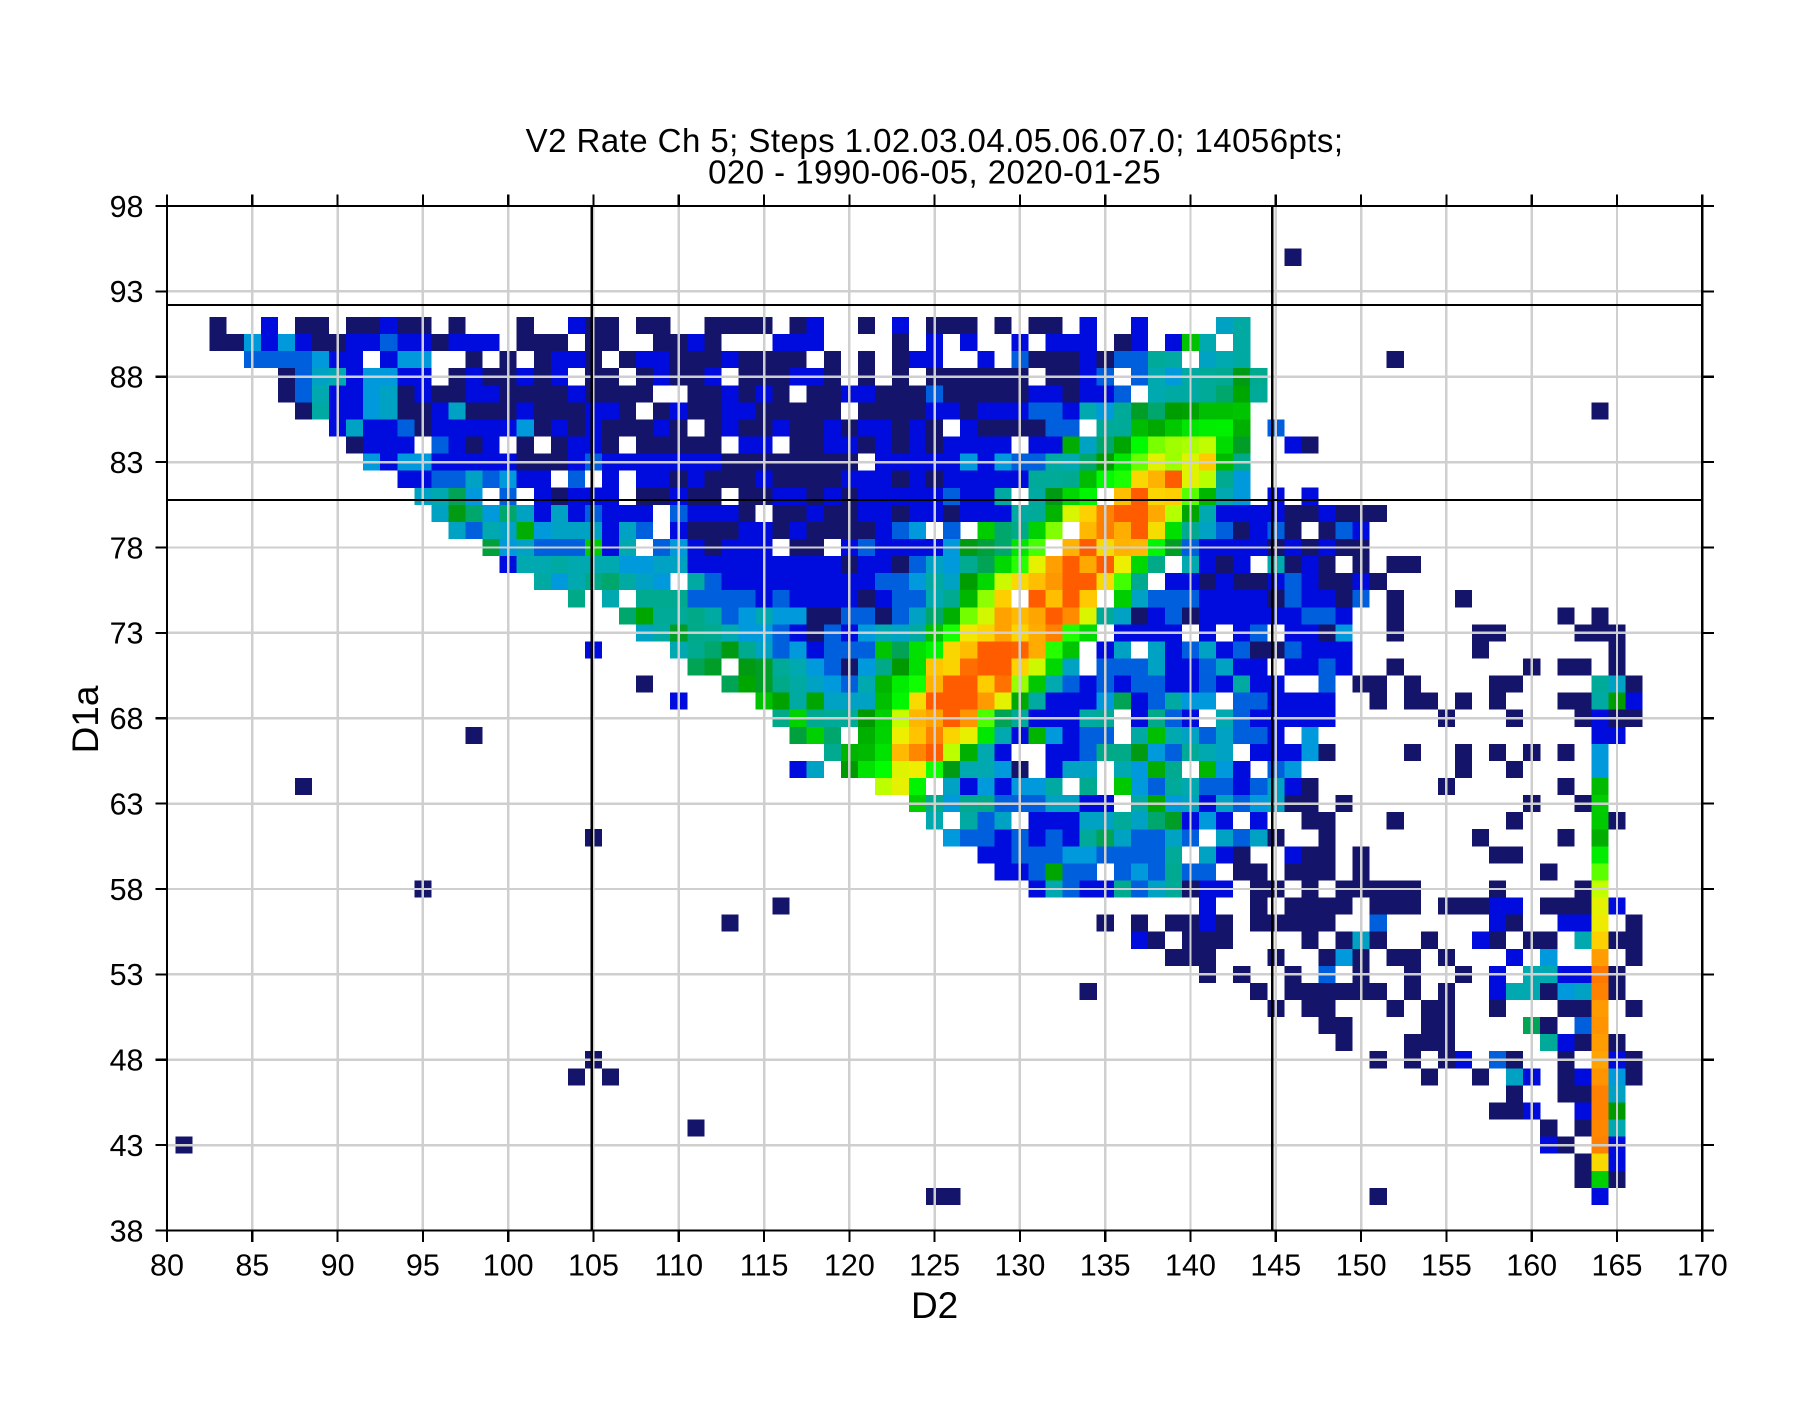  What do you see at coordinates (127, 890) in the screenshot?
I see `svg-text: 58` at bounding box center [127, 890].